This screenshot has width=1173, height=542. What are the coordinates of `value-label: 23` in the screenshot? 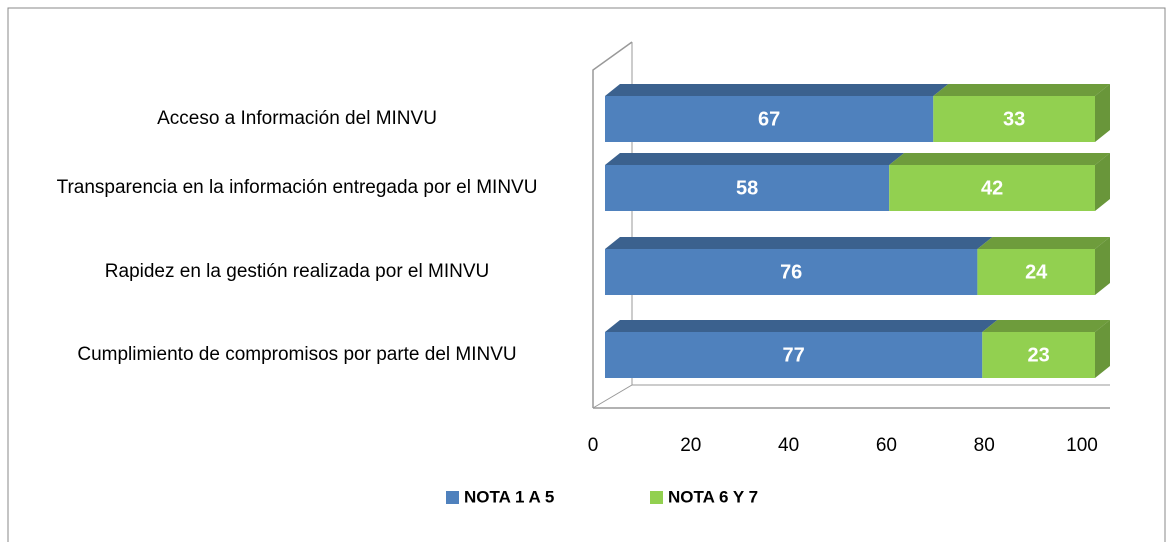 It's located at (1039, 355).